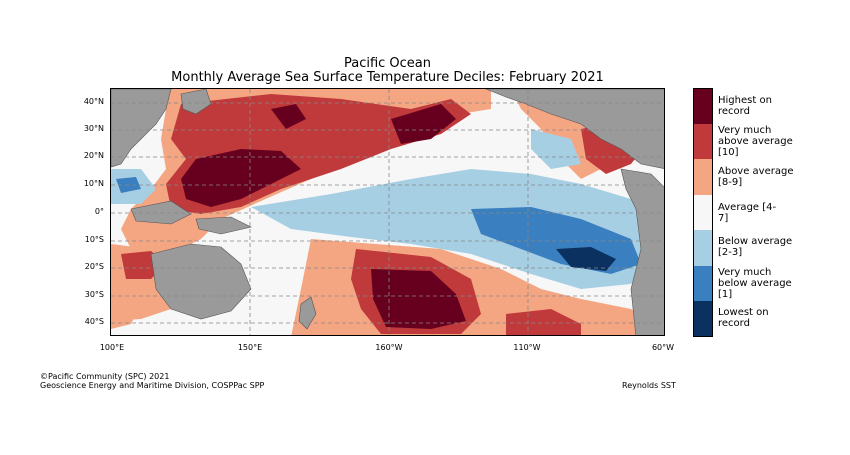 Image resolution: width=850 pixels, height=455 pixels. Describe the element at coordinates (755, 283) in the screenshot. I see `legend-label-very-below: Very much below average [1]` at that location.